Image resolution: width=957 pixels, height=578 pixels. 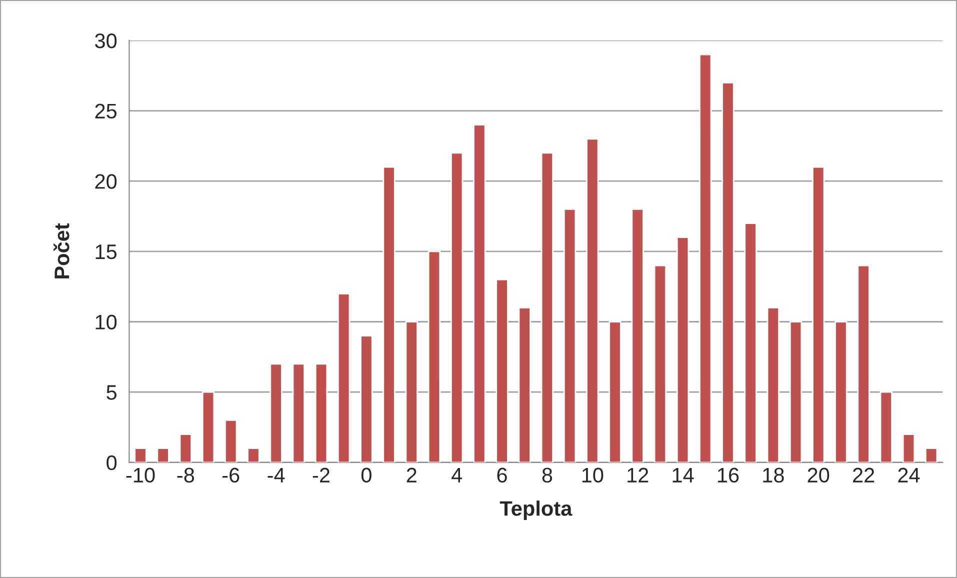 What do you see at coordinates (111, 392) in the screenshot?
I see `y-tick-label: 5` at bounding box center [111, 392].